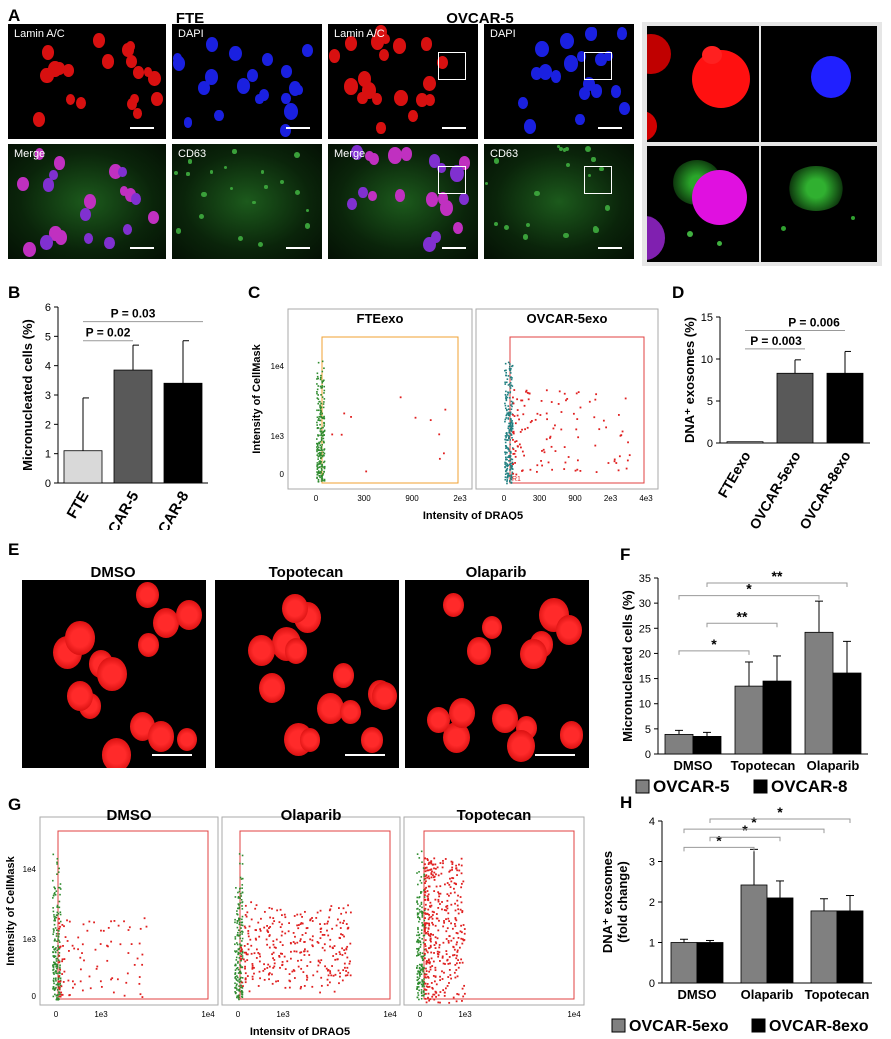  Describe the element at coordinates (39, 34) in the screenshot. I see `tile-label: Lamin A/C` at that location.